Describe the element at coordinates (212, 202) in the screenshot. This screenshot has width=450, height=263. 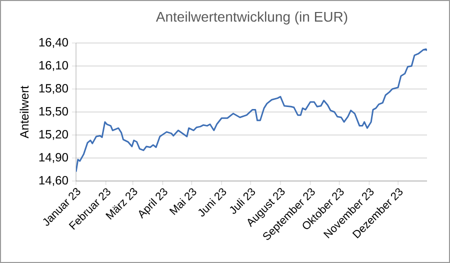
I see `x-tick-label: Juni 23` at that location.